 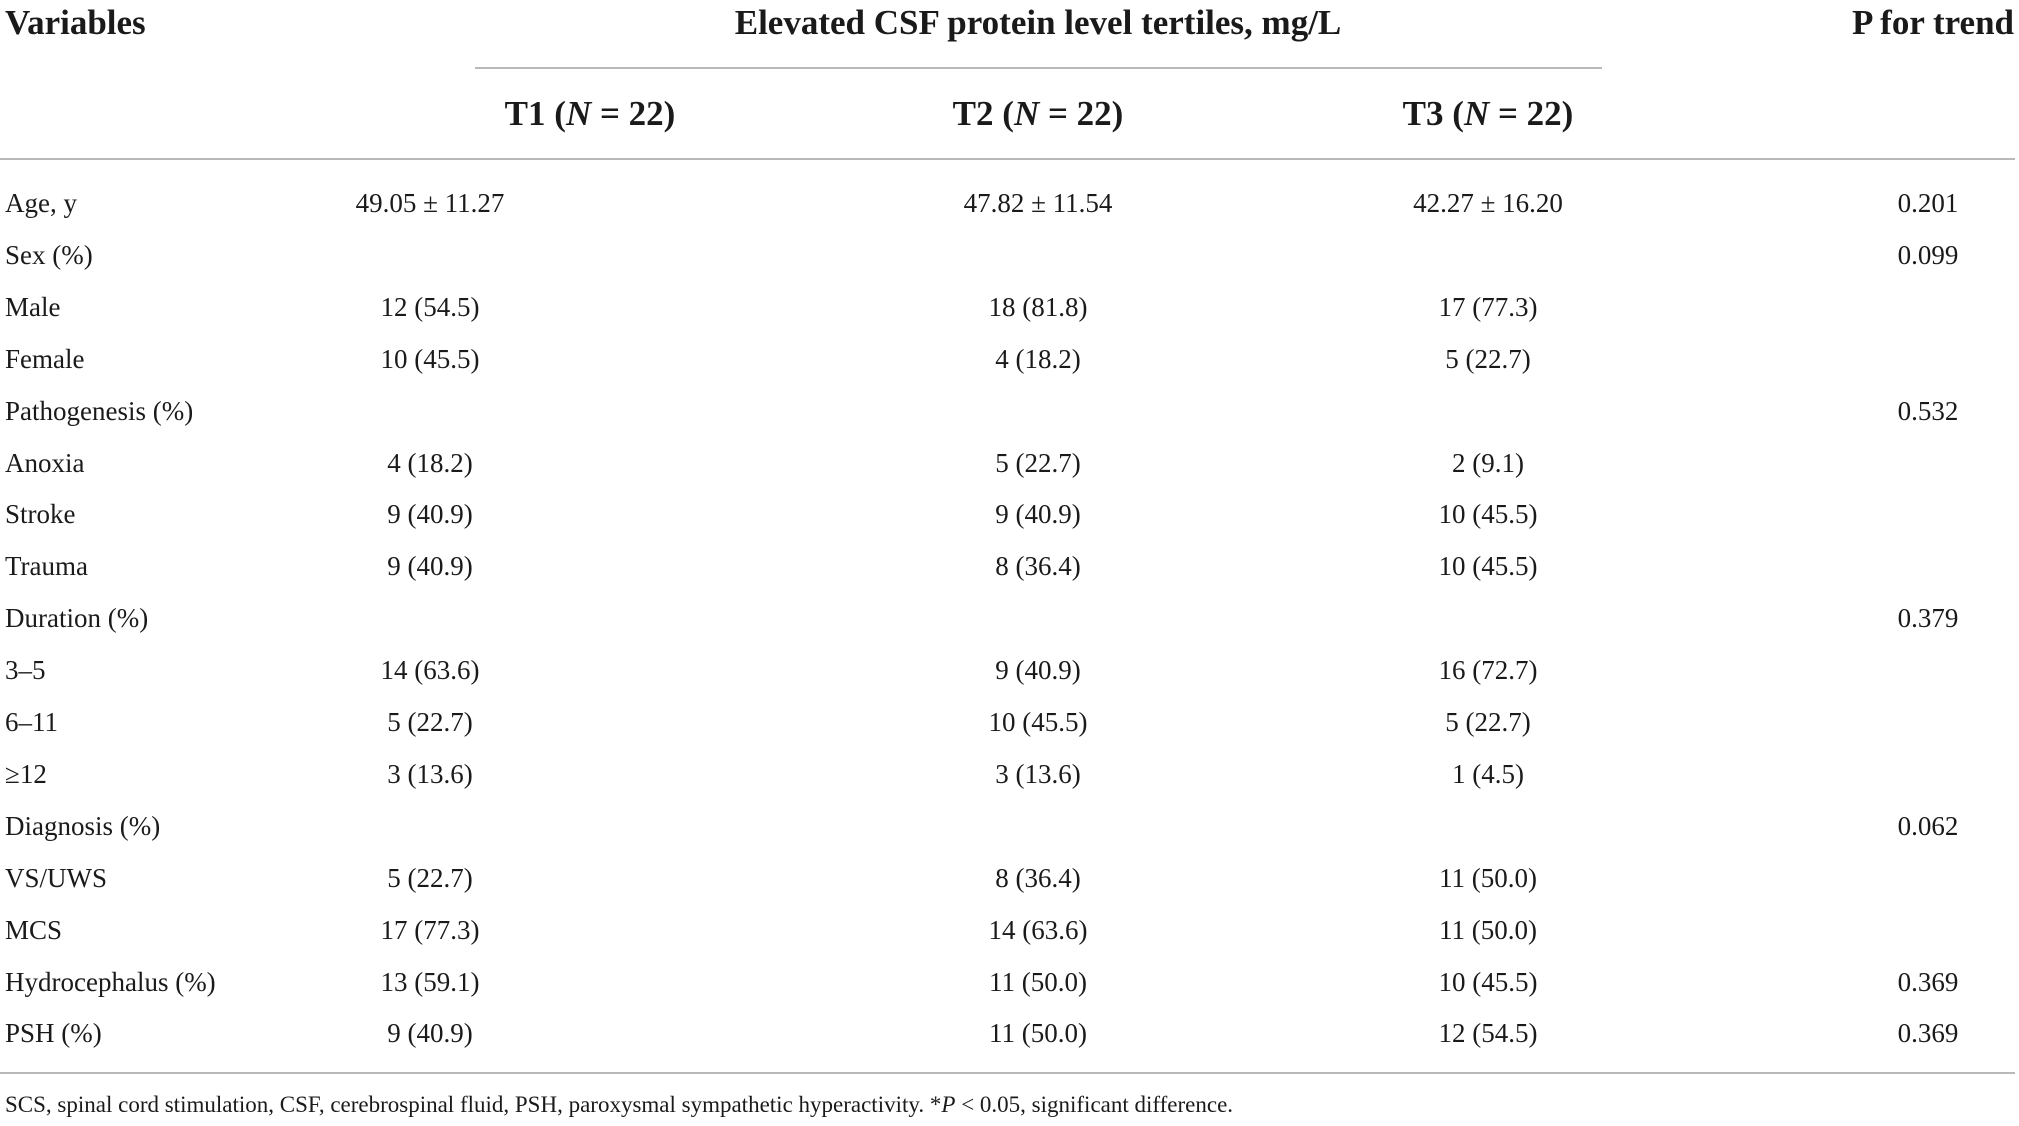 What do you see at coordinates (1423, 113) in the screenshot?
I see `tertile-name: T3` at bounding box center [1423, 113].